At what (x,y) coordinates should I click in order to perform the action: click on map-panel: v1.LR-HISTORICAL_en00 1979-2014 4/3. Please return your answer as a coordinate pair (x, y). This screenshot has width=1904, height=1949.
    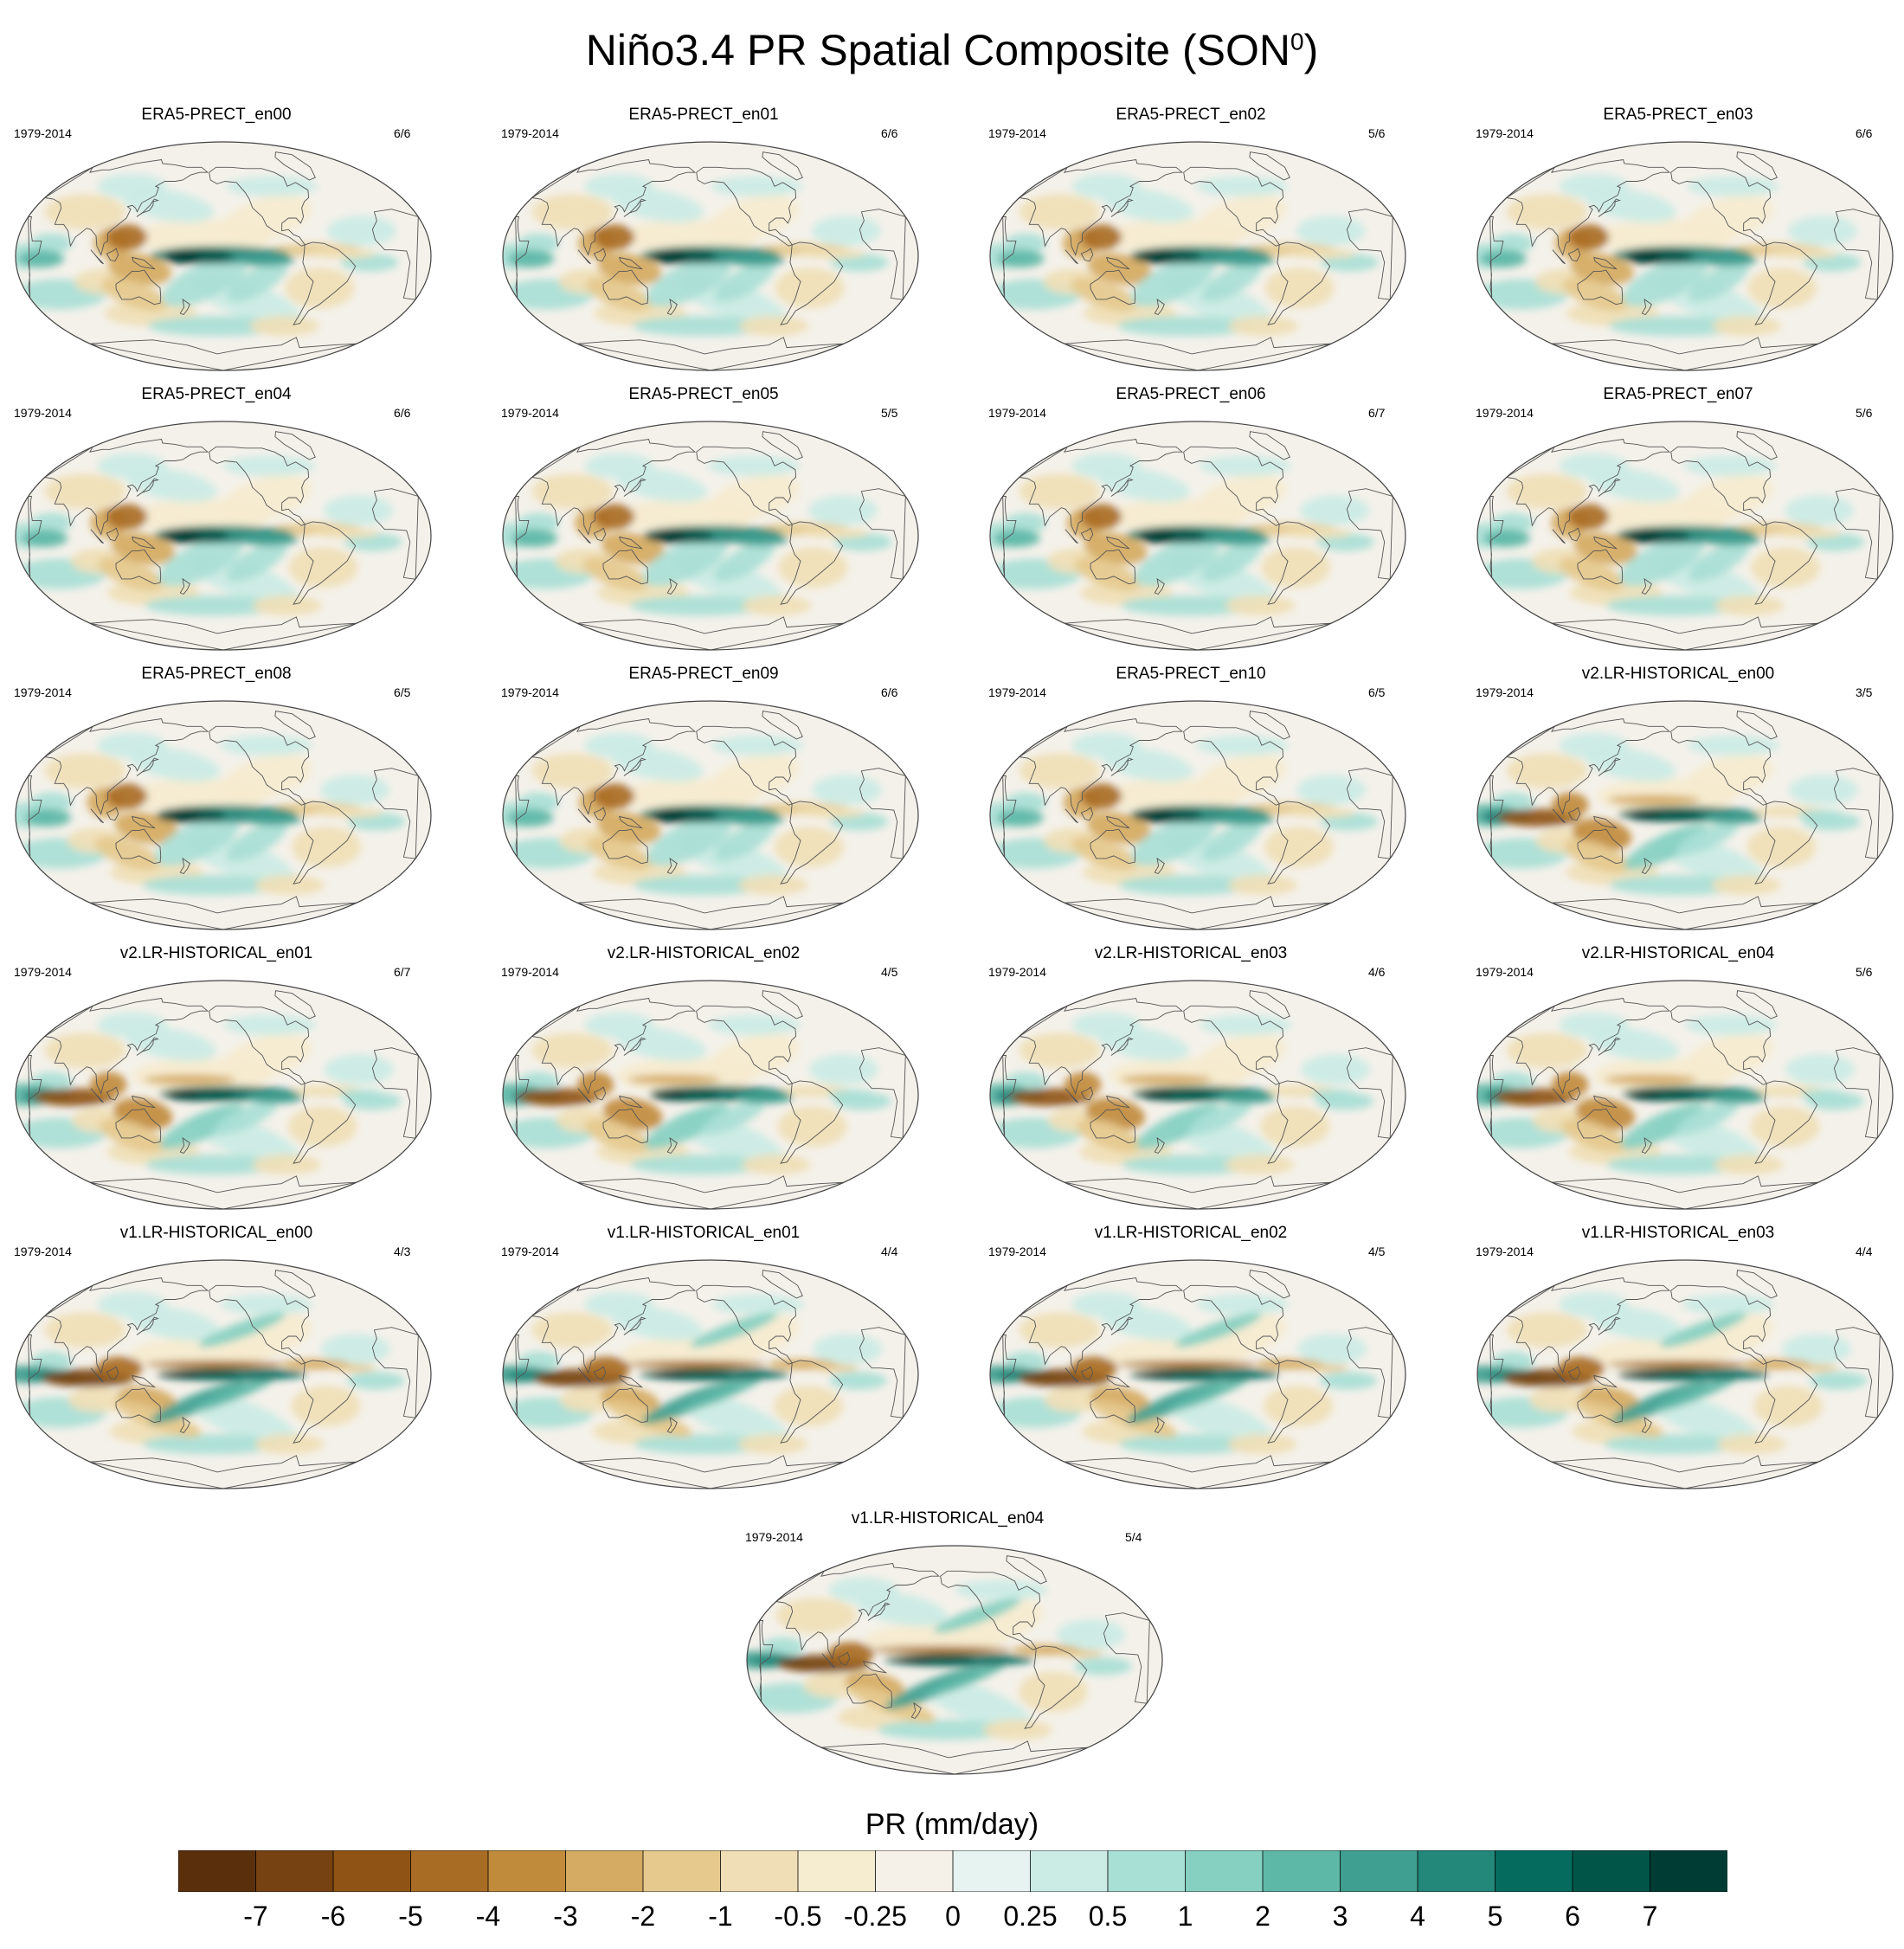
    Looking at the image, I should click on (216, 1358).